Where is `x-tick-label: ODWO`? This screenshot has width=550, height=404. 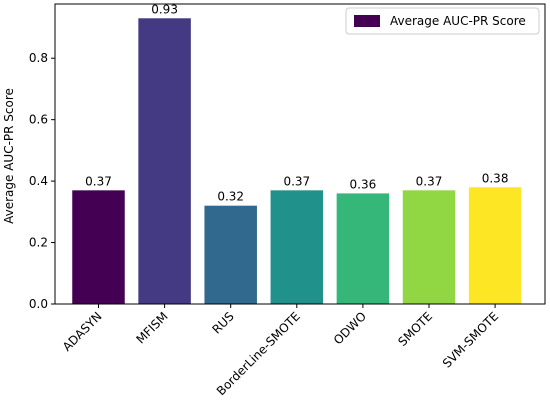 x-tick-label: ODWO is located at coordinates (350, 328).